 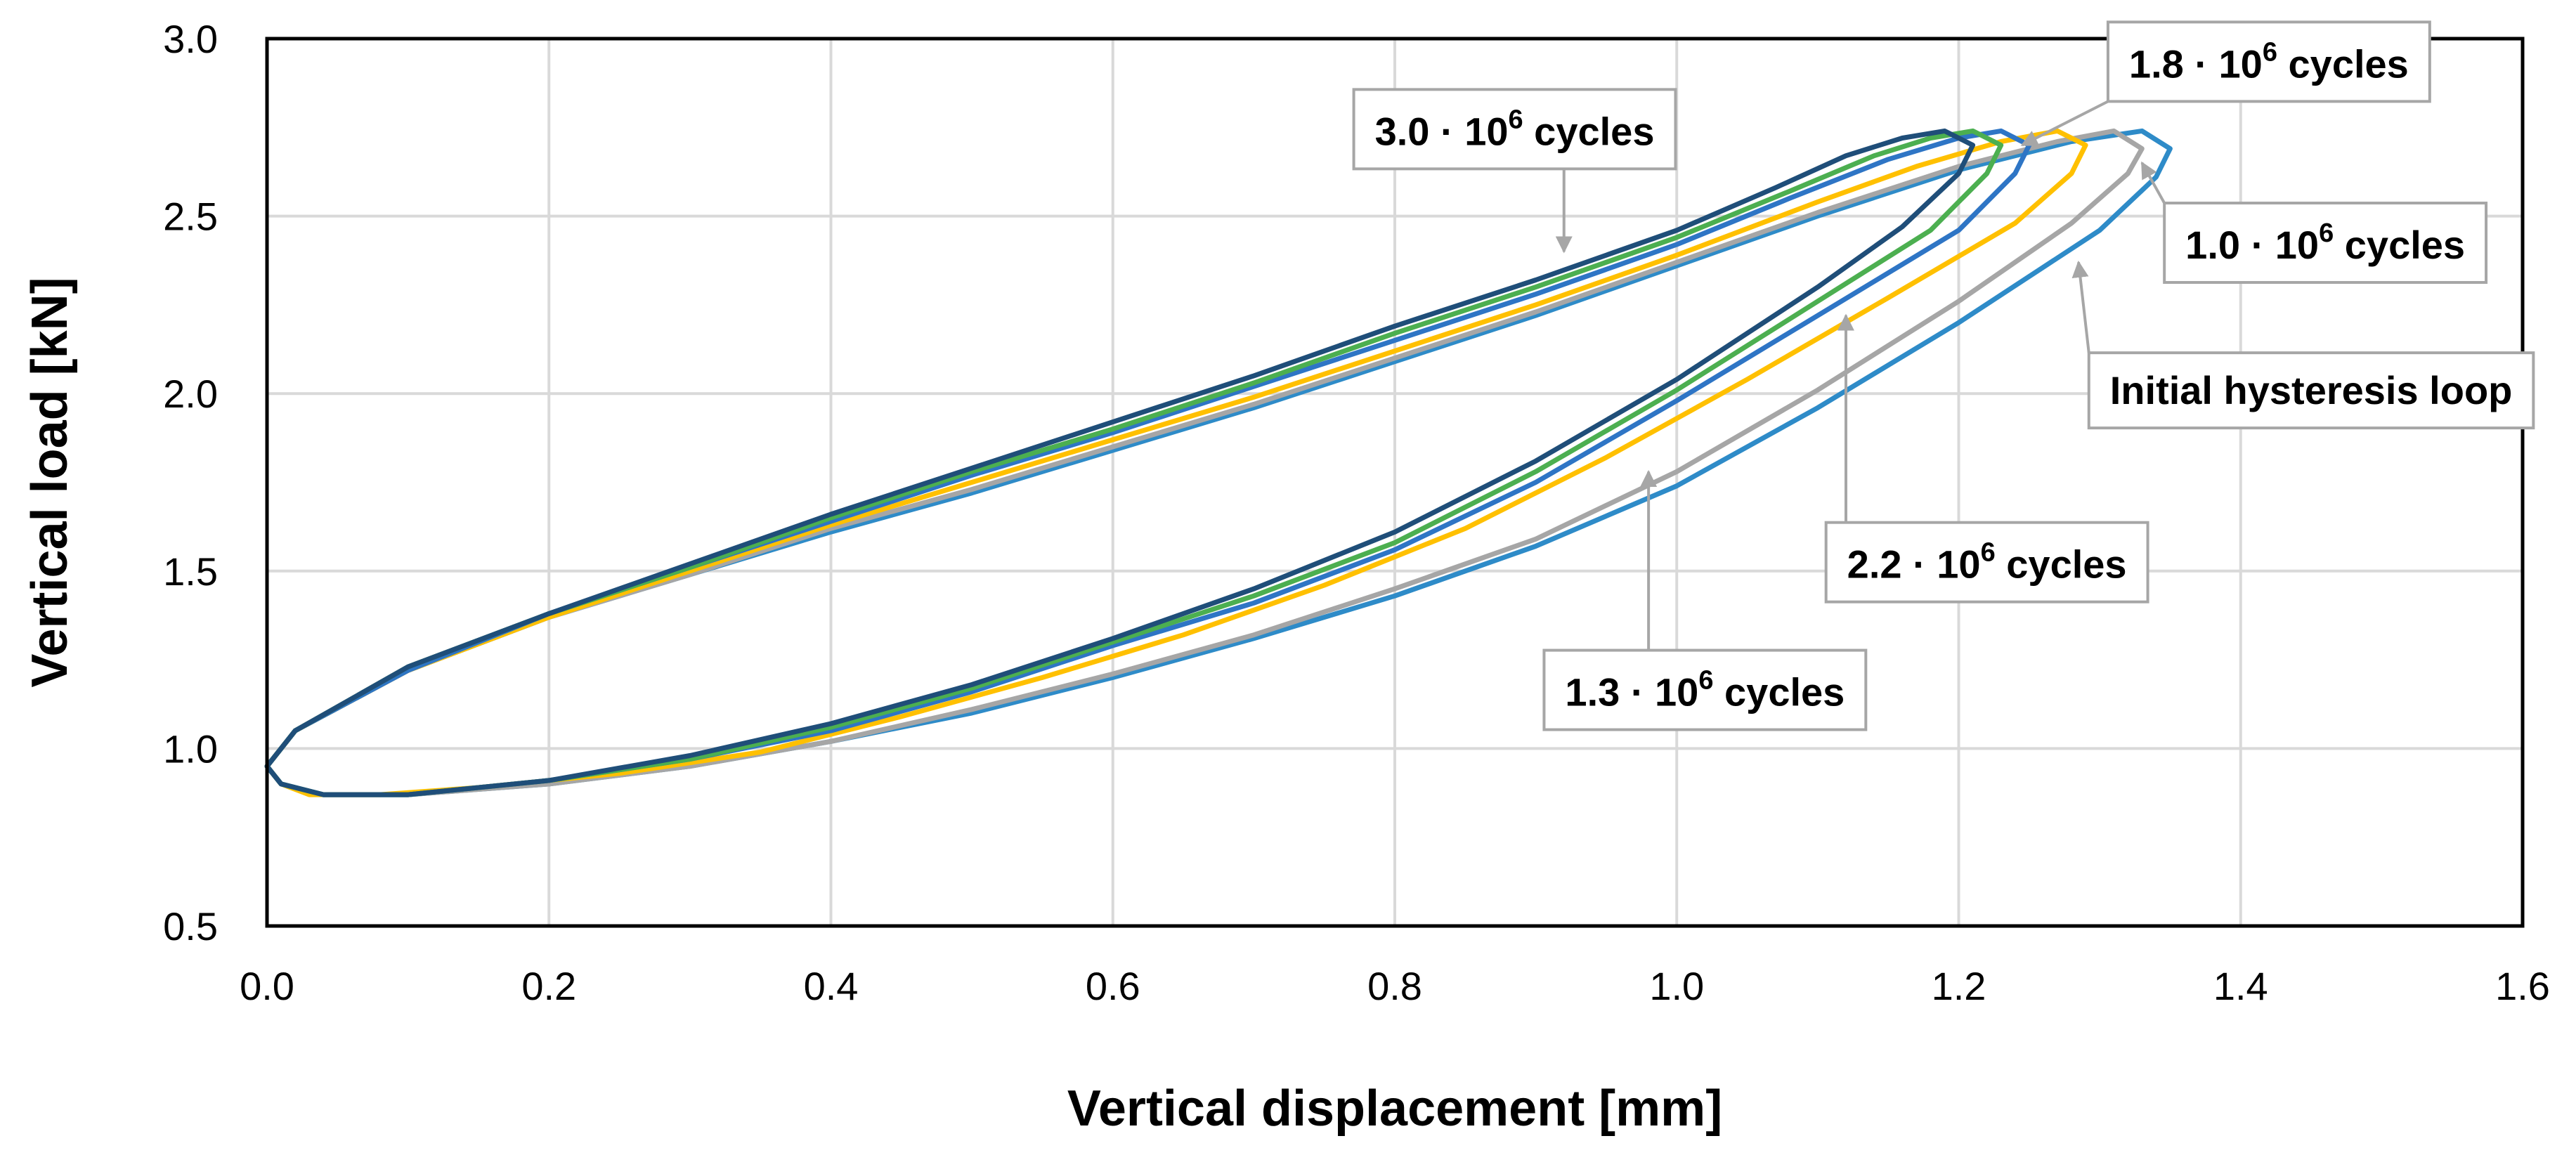 What do you see at coordinates (267, 986) in the screenshot?
I see `x-tick-label: 0.0` at bounding box center [267, 986].